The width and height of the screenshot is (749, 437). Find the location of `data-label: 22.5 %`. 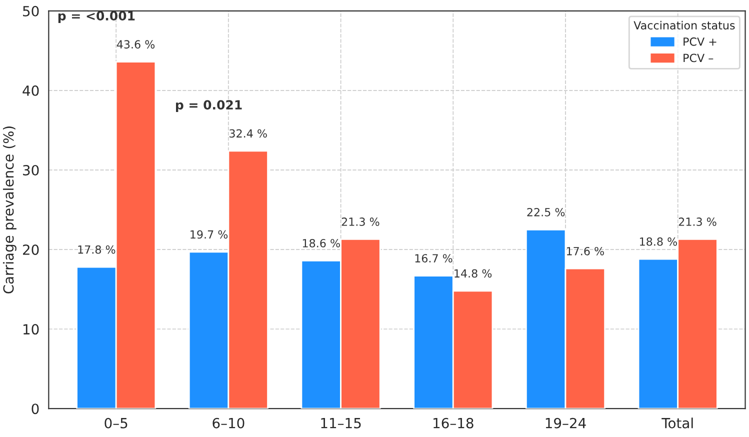

data-label: 22.5 % is located at coordinates (546, 212).